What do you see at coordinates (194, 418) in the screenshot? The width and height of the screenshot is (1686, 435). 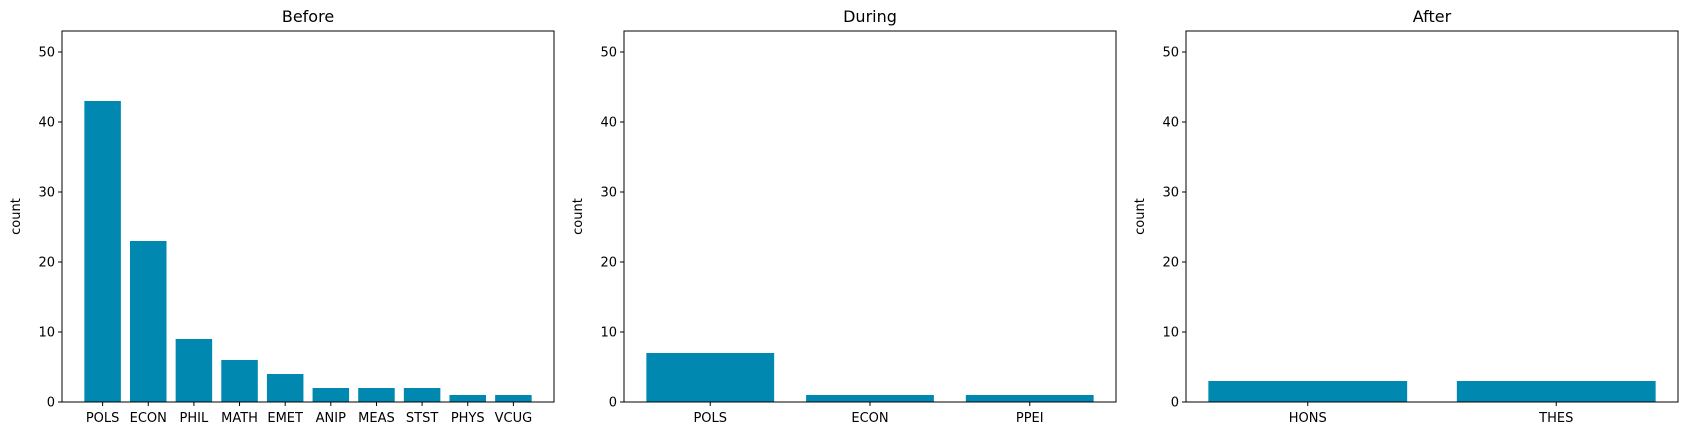 I see `x-tick-label-phil: PHIL` at bounding box center [194, 418].